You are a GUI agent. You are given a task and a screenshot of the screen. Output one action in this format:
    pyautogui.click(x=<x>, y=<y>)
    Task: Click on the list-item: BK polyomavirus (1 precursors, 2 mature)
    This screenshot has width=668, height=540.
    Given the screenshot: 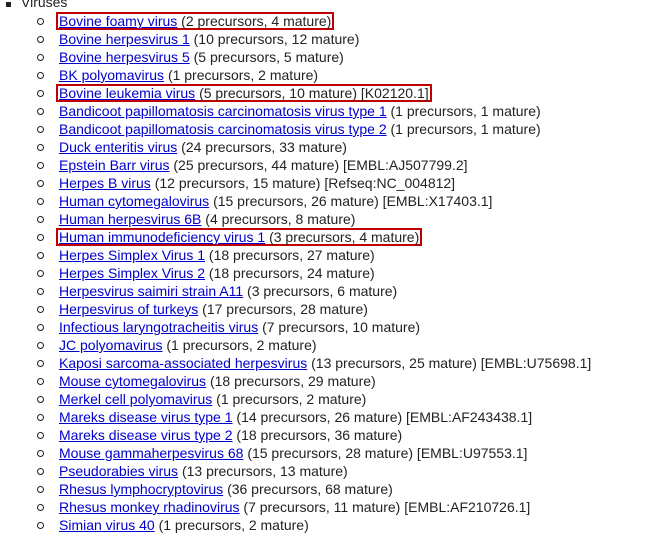 What is the action you would take?
    pyautogui.click(x=297, y=75)
    